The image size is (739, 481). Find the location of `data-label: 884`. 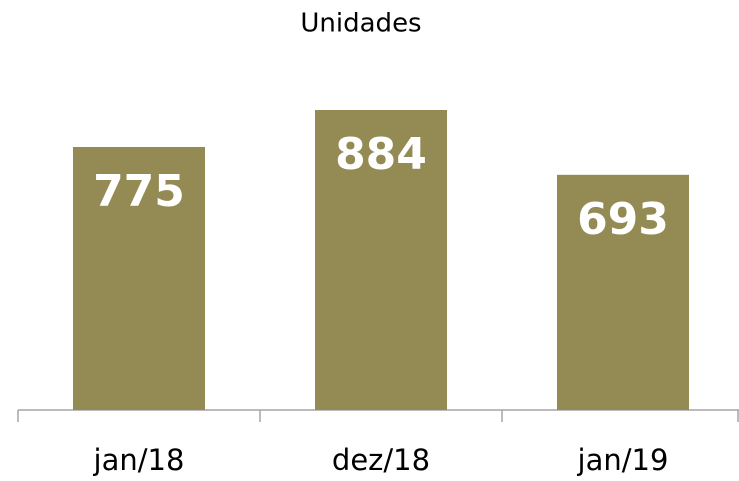

data-label: 884 is located at coordinates (381, 154).